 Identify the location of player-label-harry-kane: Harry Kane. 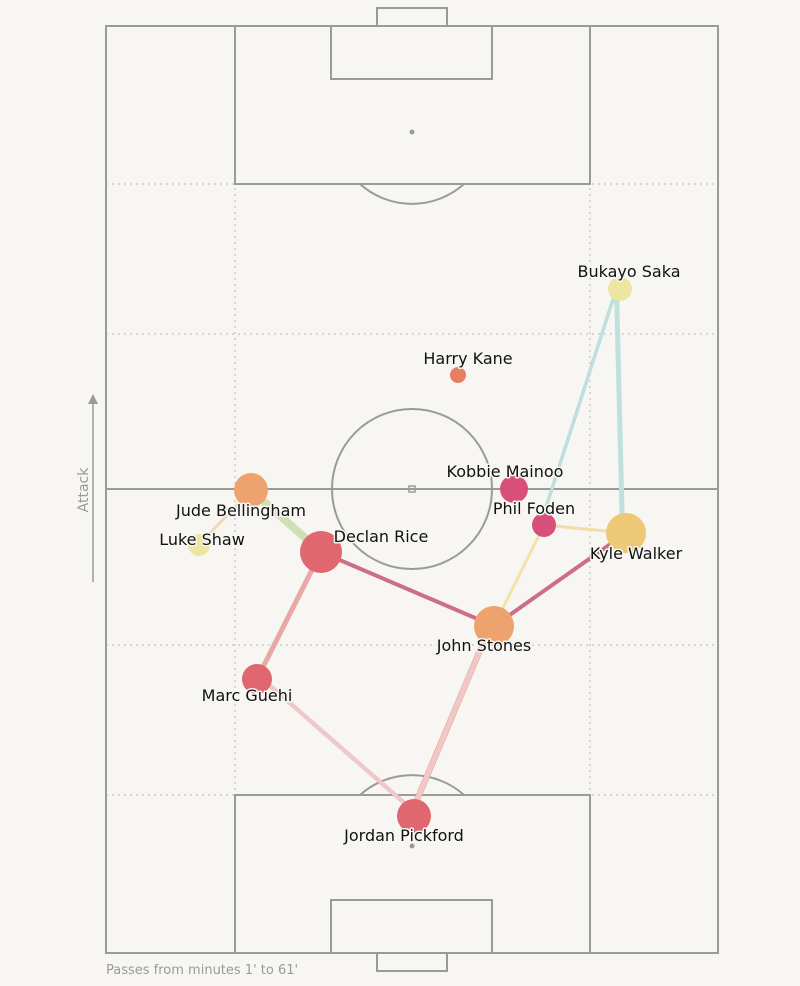
(467, 358).